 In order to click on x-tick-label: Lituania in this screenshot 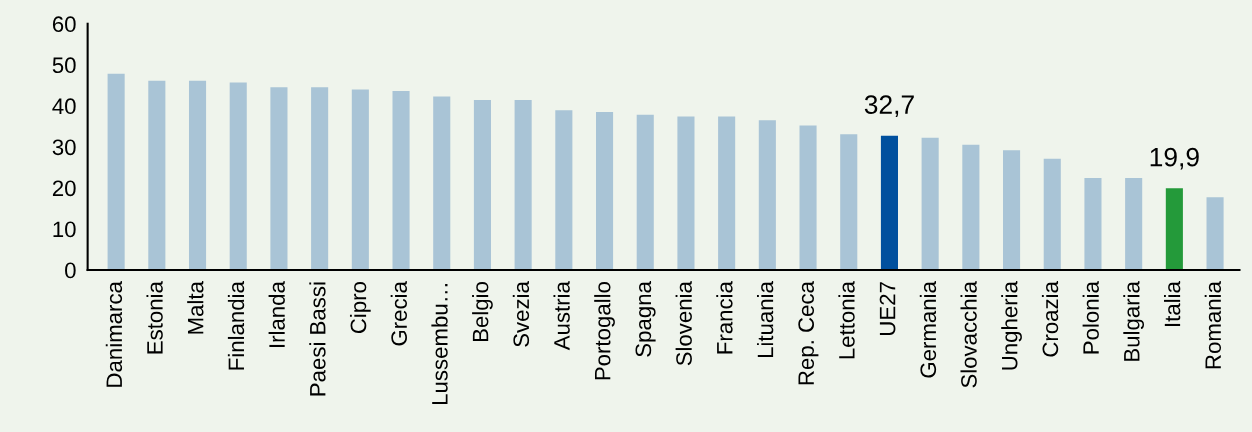, I will do `click(765, 319)`.